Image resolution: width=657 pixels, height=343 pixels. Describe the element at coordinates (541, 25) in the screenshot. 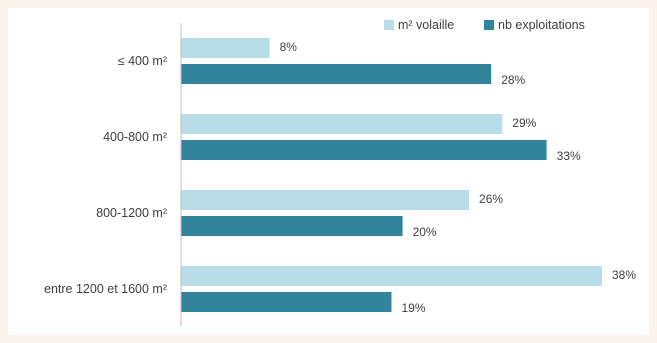

I see `legend-item-nb-exploitations: nb exploitations` at that location.